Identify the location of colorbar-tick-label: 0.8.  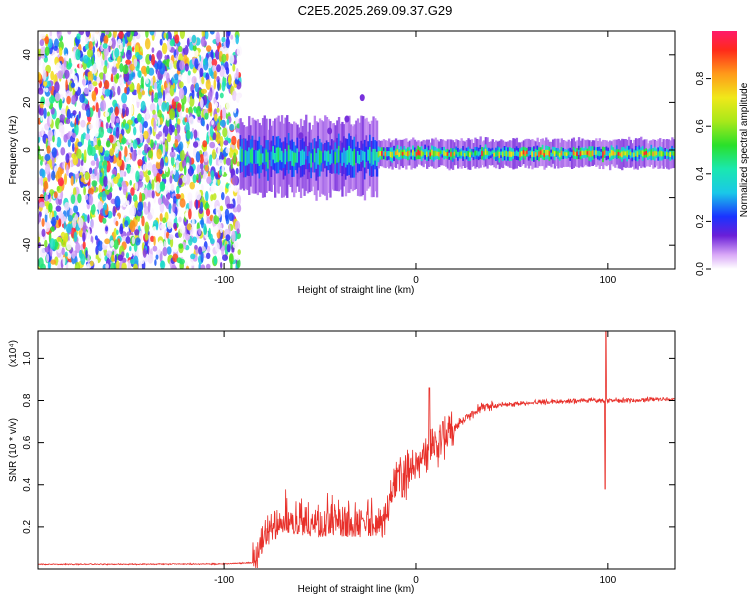
(700, 78).